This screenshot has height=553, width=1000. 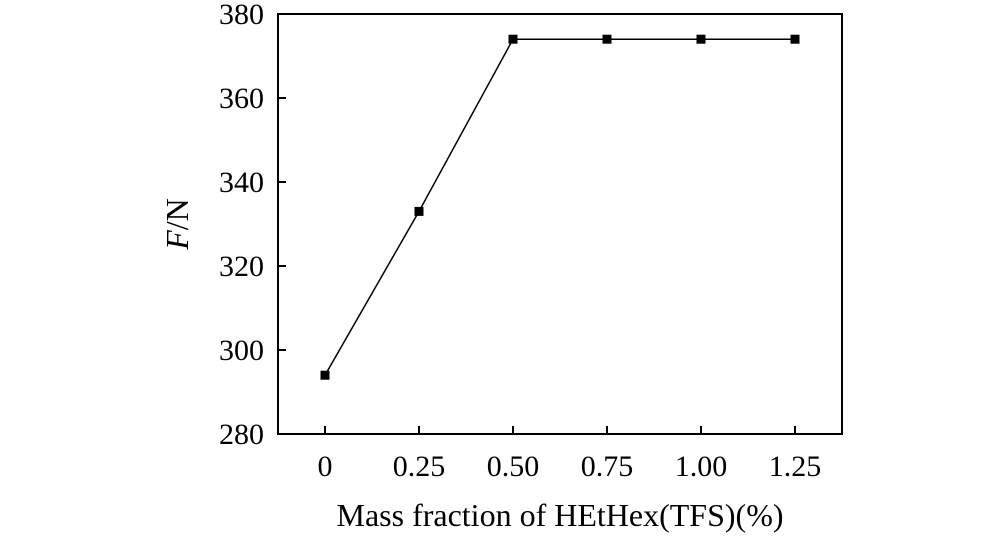 What do you see at coordinates (570, 454) in the screenshot?
I see `x-ticks: 0 0.25 0.50 0.75 1.00 1.25` at bounding box center [570, 454].